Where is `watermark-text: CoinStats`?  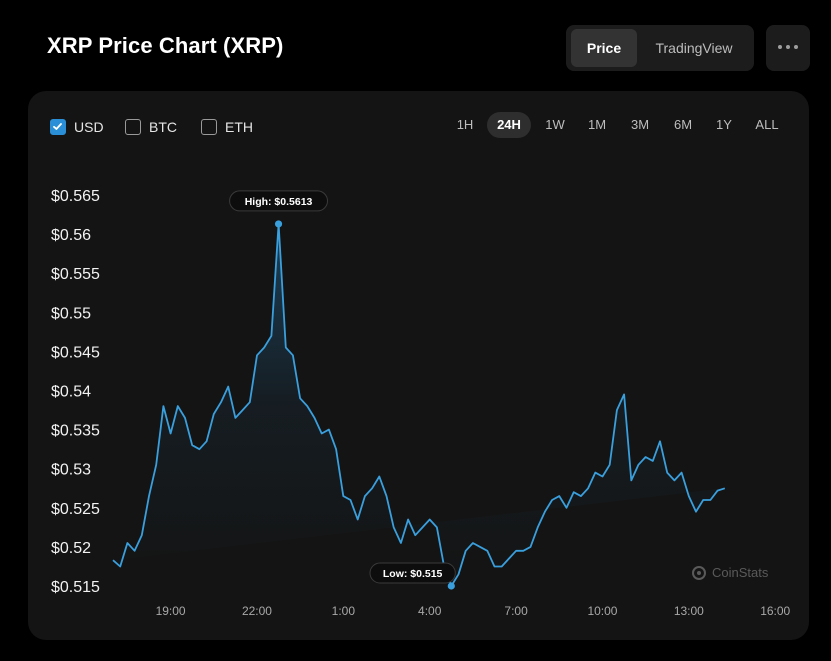 watermark-text: CoinStats is located at coordinates (740, 572).